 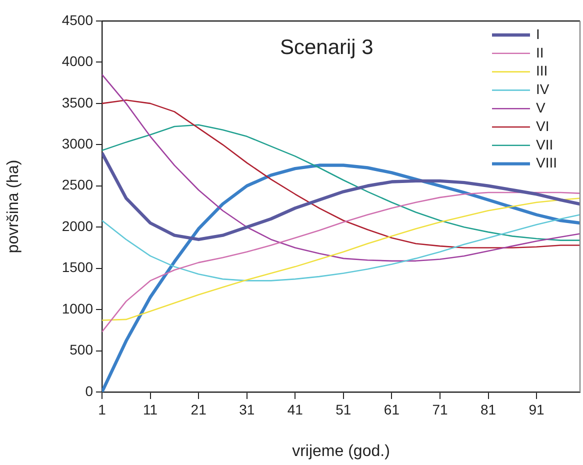 I want to click on y-tick-label: 4500, so click(x=78, y=20).